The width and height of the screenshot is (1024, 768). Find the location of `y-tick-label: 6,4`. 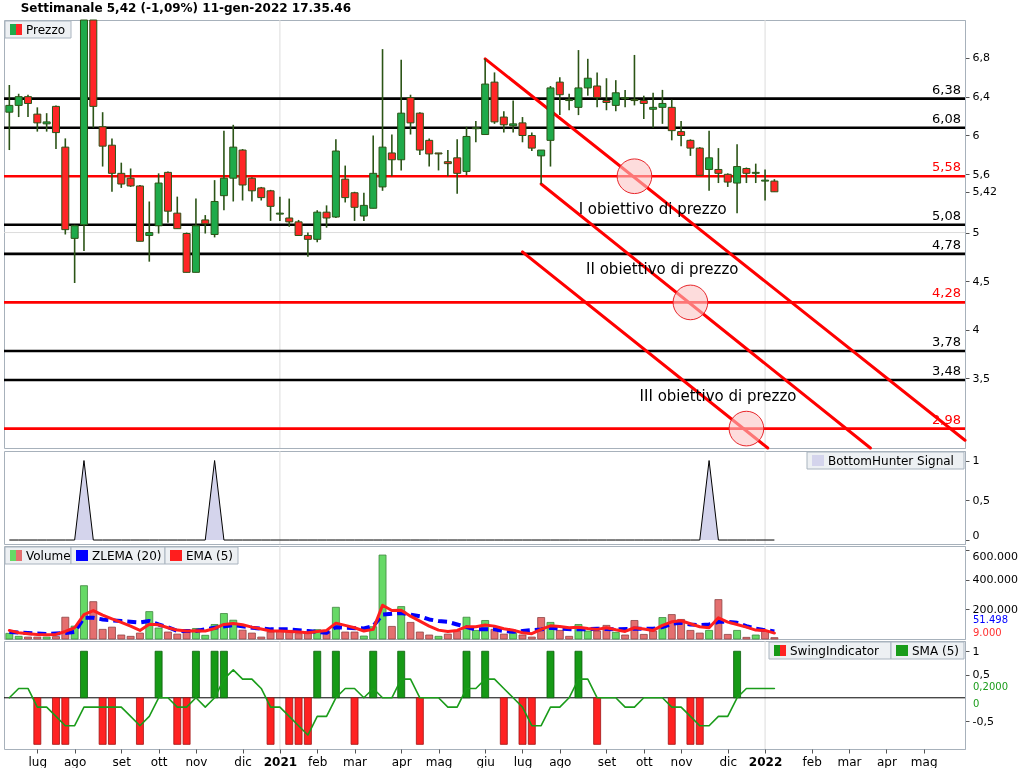

y-tick-label: 6,4 is located at coordinates (981, 97).